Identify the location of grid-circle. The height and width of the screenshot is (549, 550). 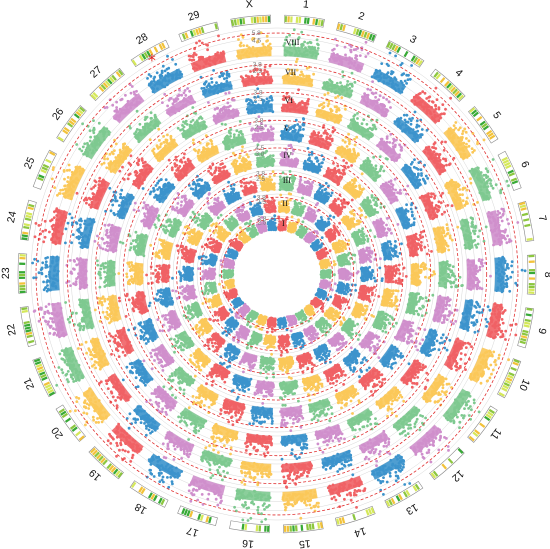
(277, 274).